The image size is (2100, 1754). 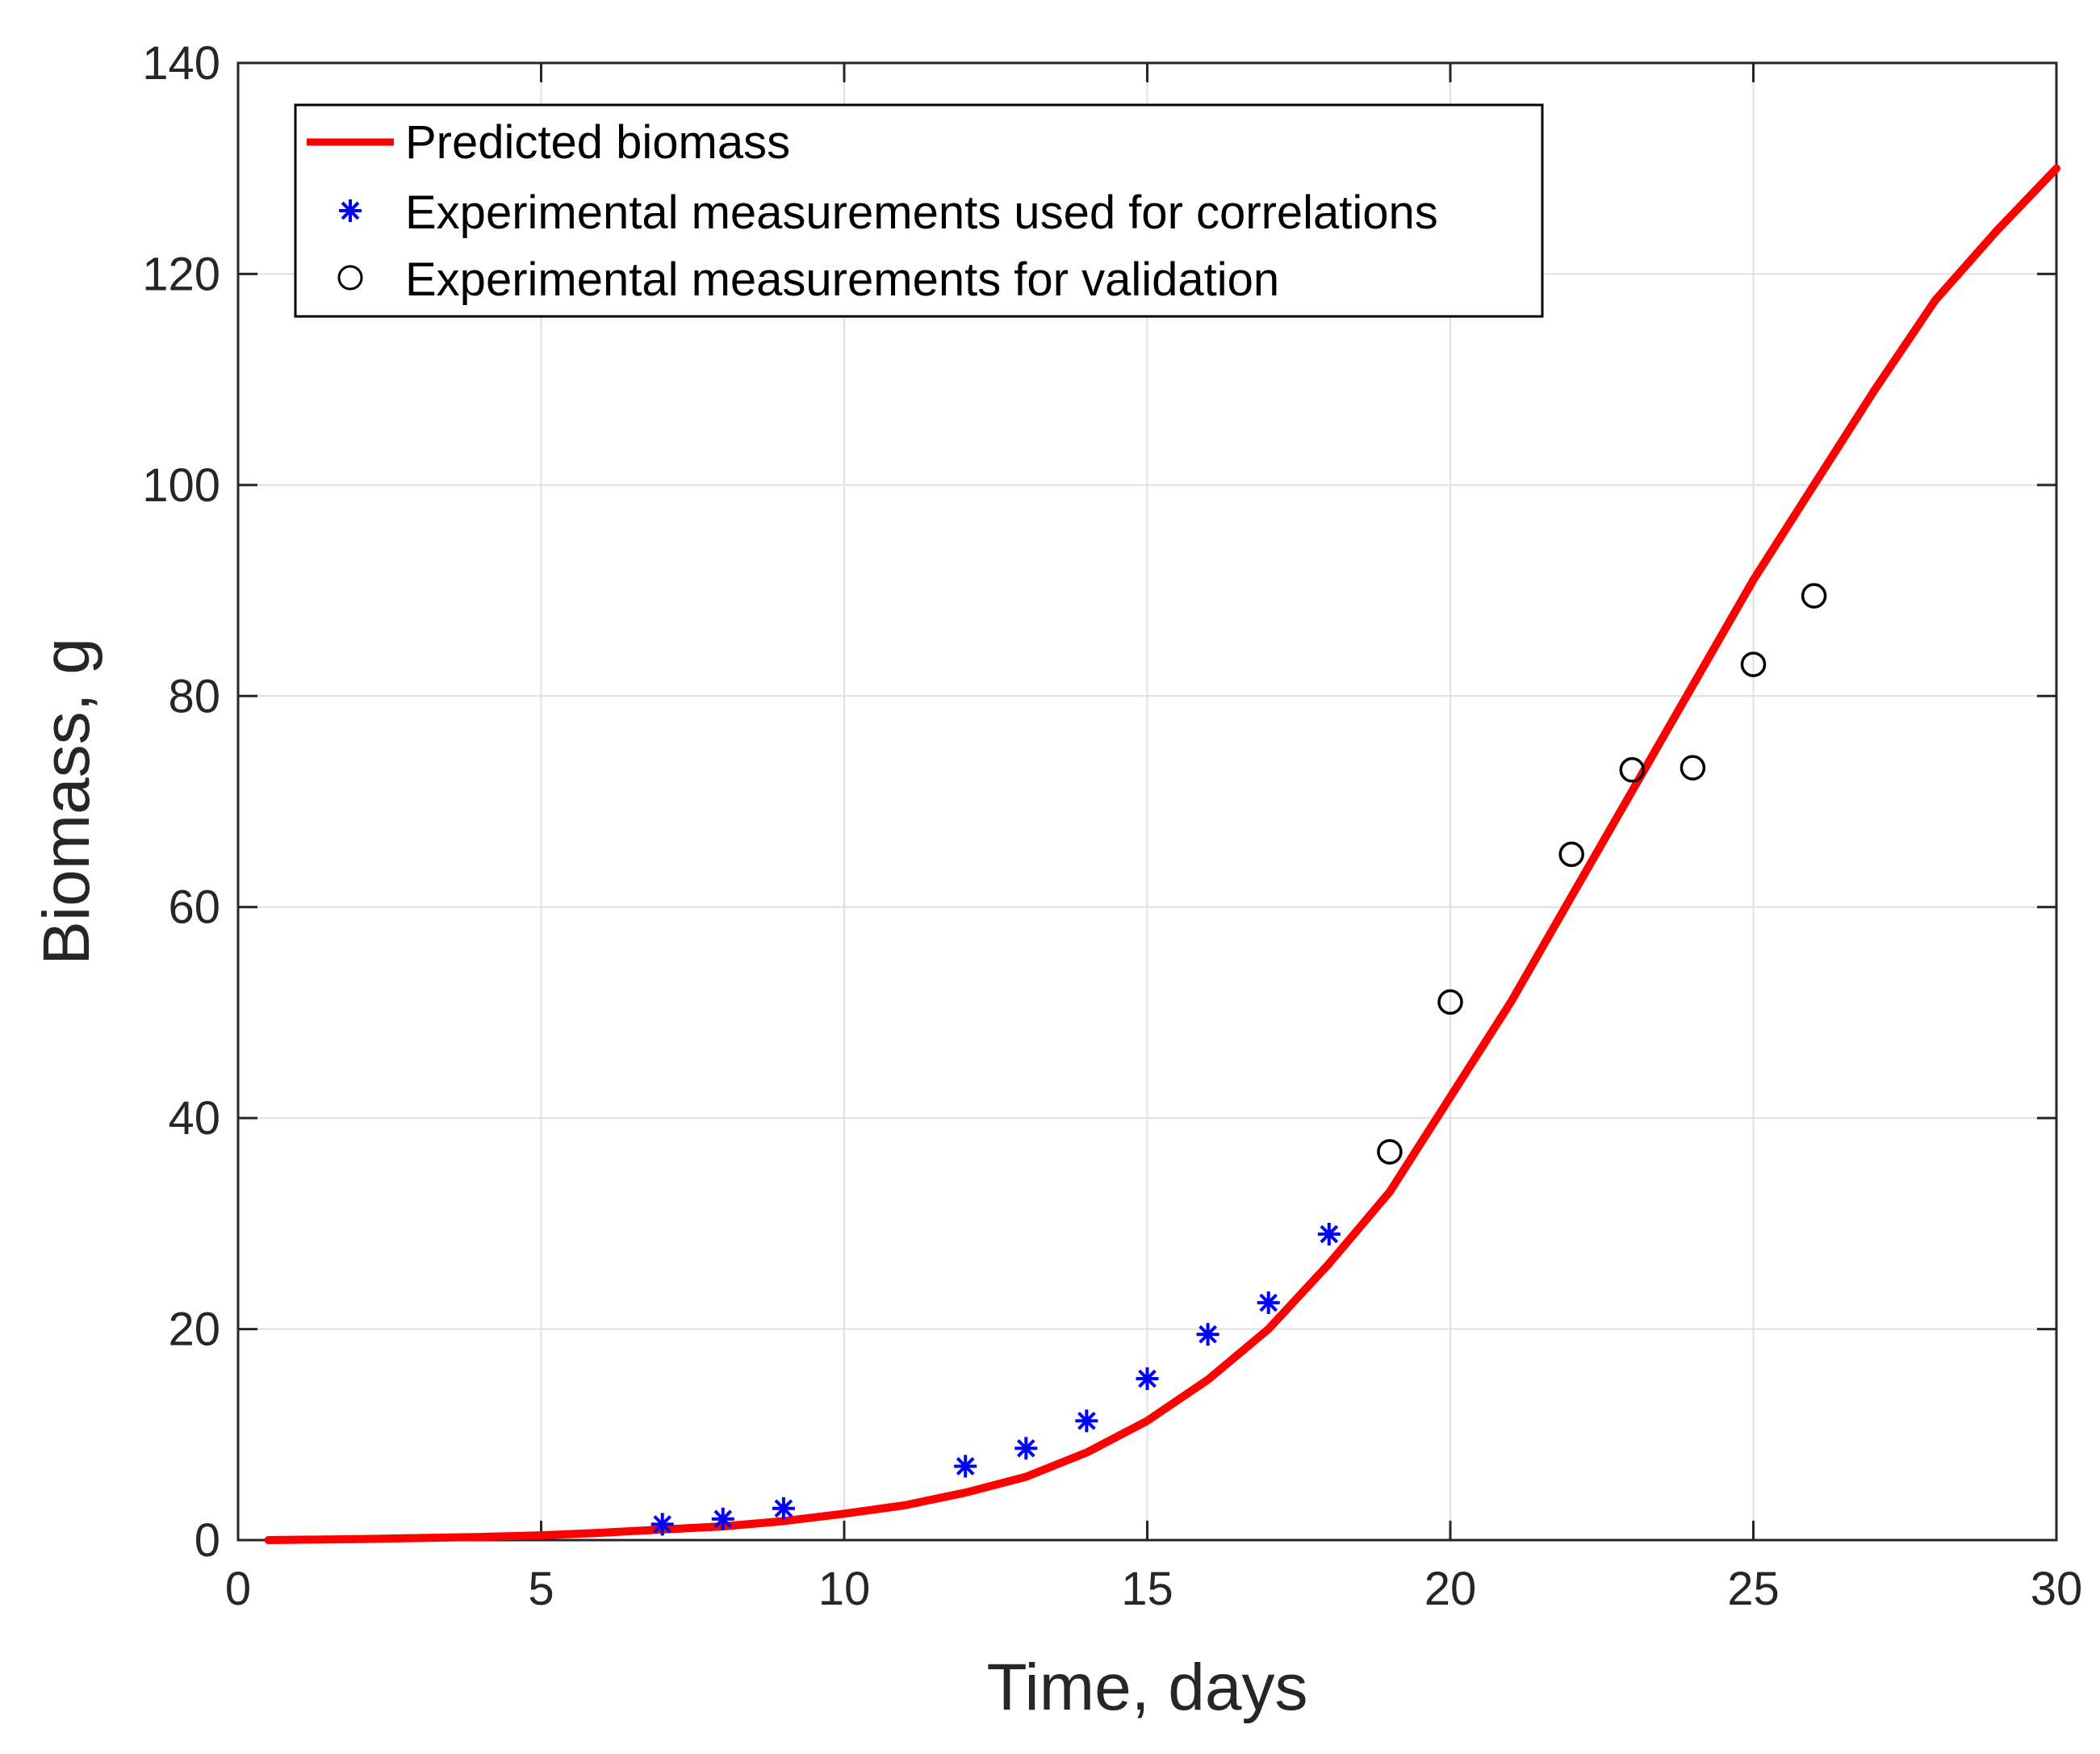 I want to click on y-tick-label: 120, so click(x=181, y=274).